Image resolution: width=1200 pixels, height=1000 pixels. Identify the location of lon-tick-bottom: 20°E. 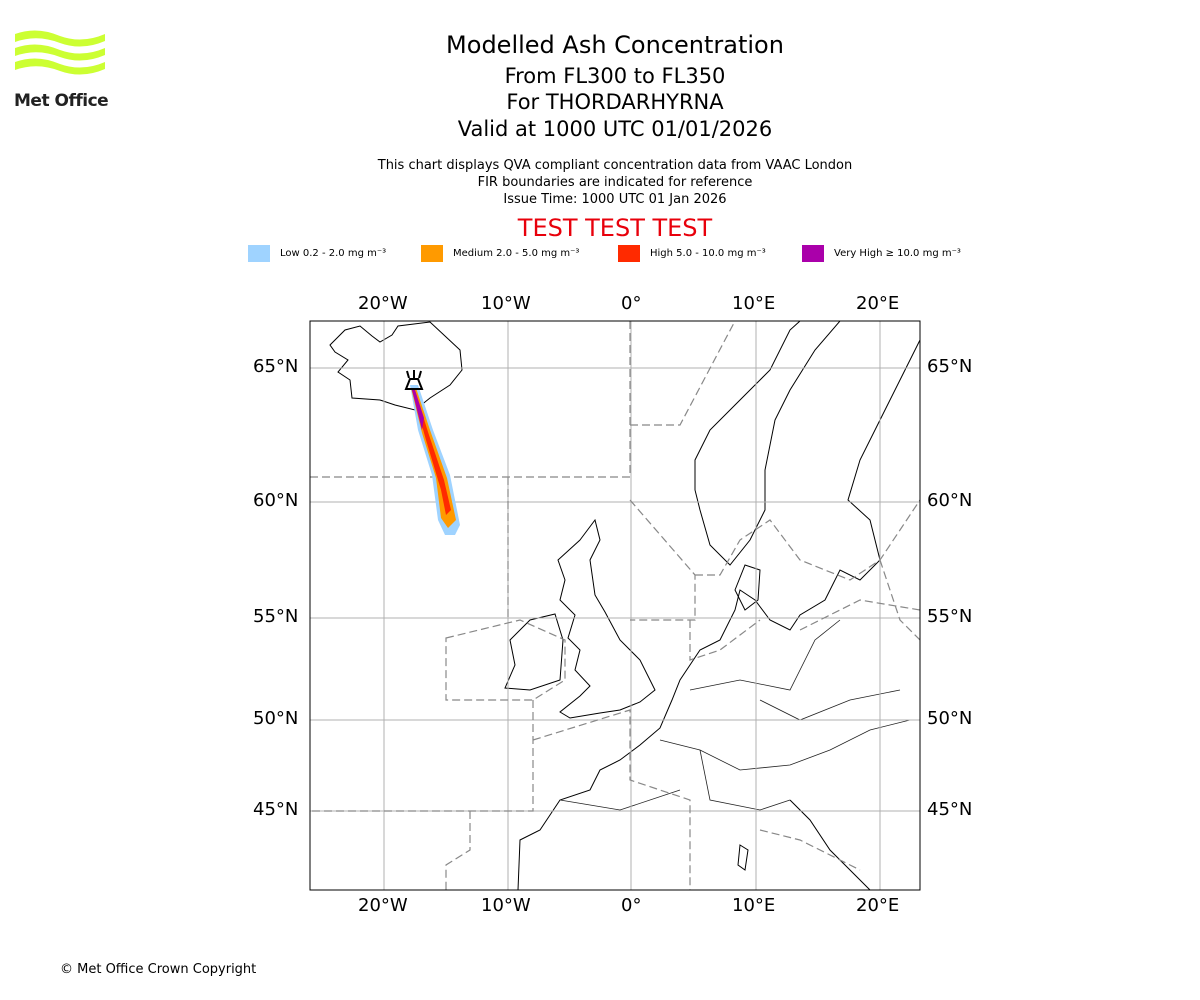
(878, 905).